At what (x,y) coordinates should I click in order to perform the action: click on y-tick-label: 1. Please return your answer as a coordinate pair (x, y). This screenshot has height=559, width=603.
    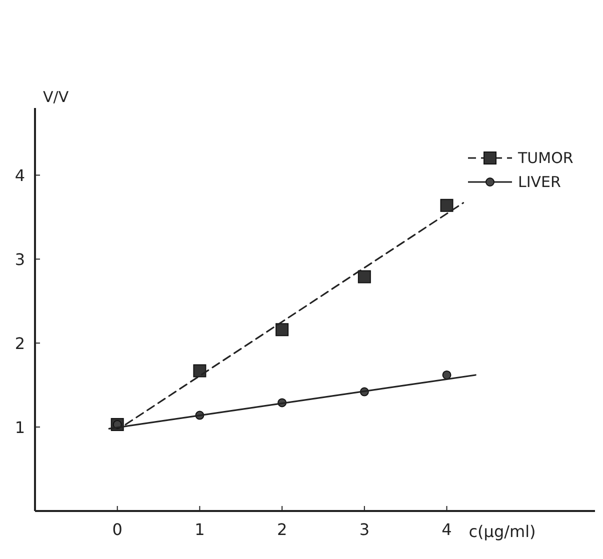
    Looking at the image, I should click on (19, 428).